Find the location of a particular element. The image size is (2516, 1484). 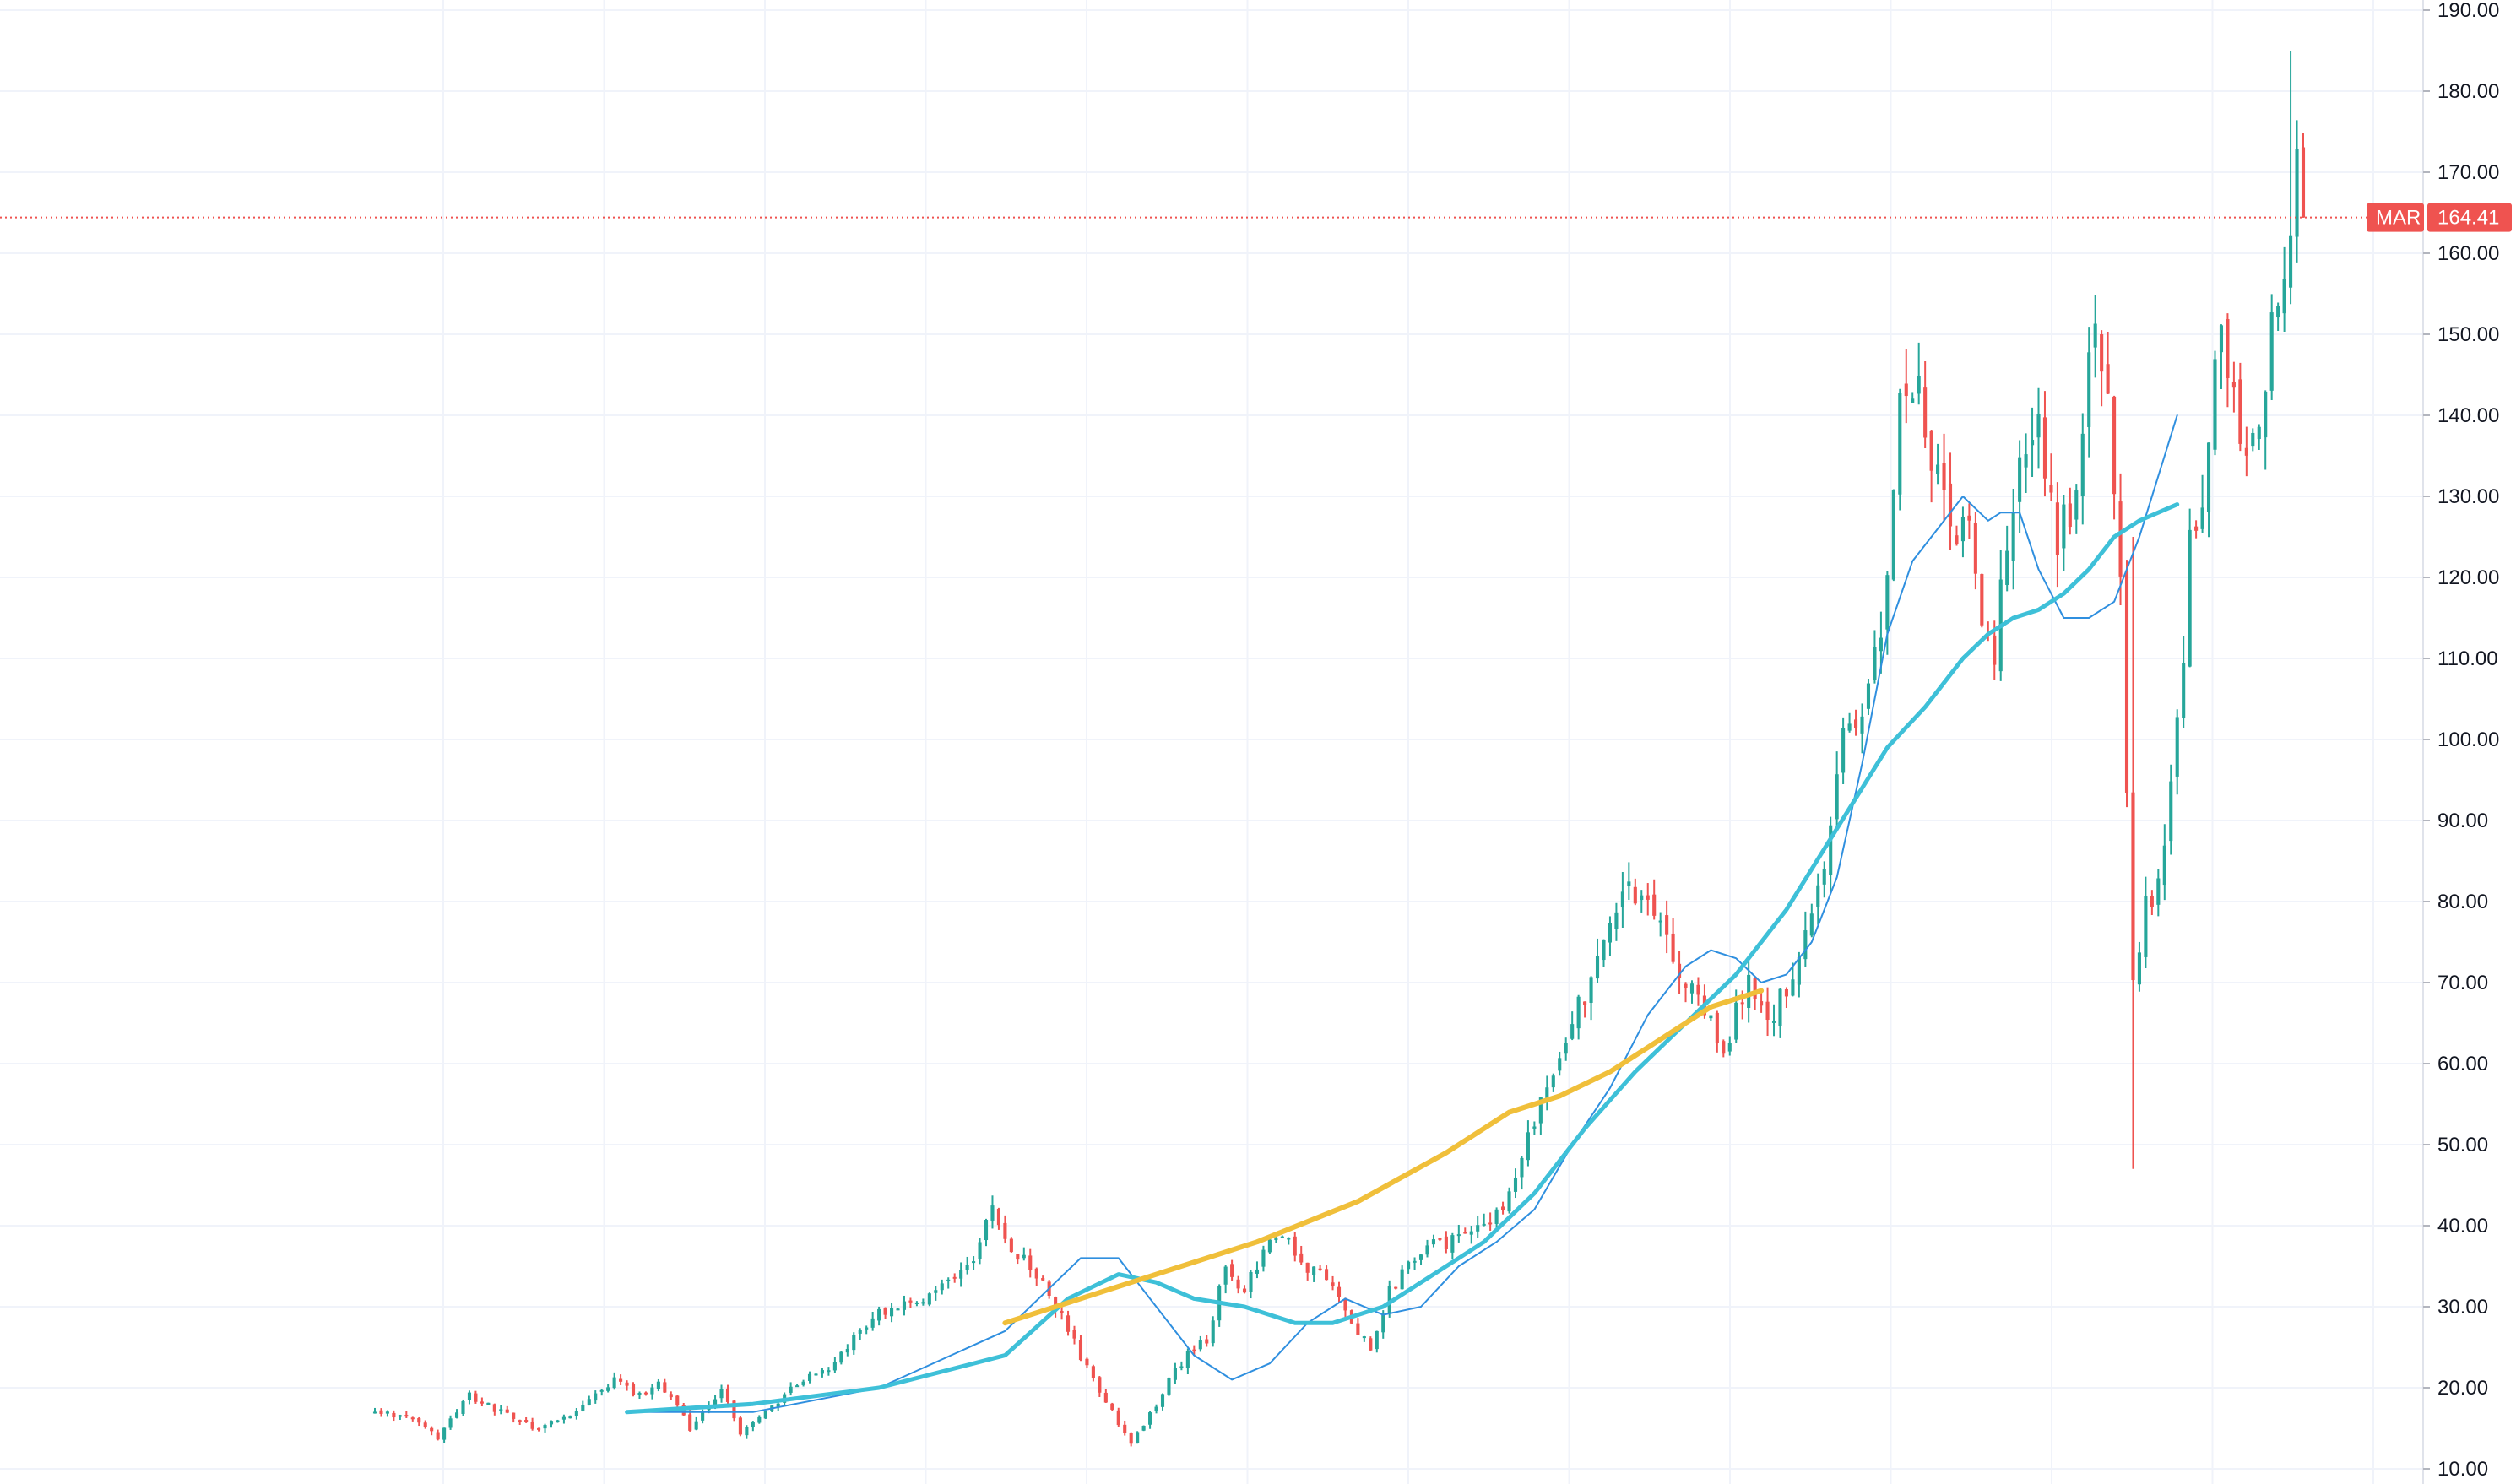

symbol-tag-label: MAR is located at coordinates (2398, 218).